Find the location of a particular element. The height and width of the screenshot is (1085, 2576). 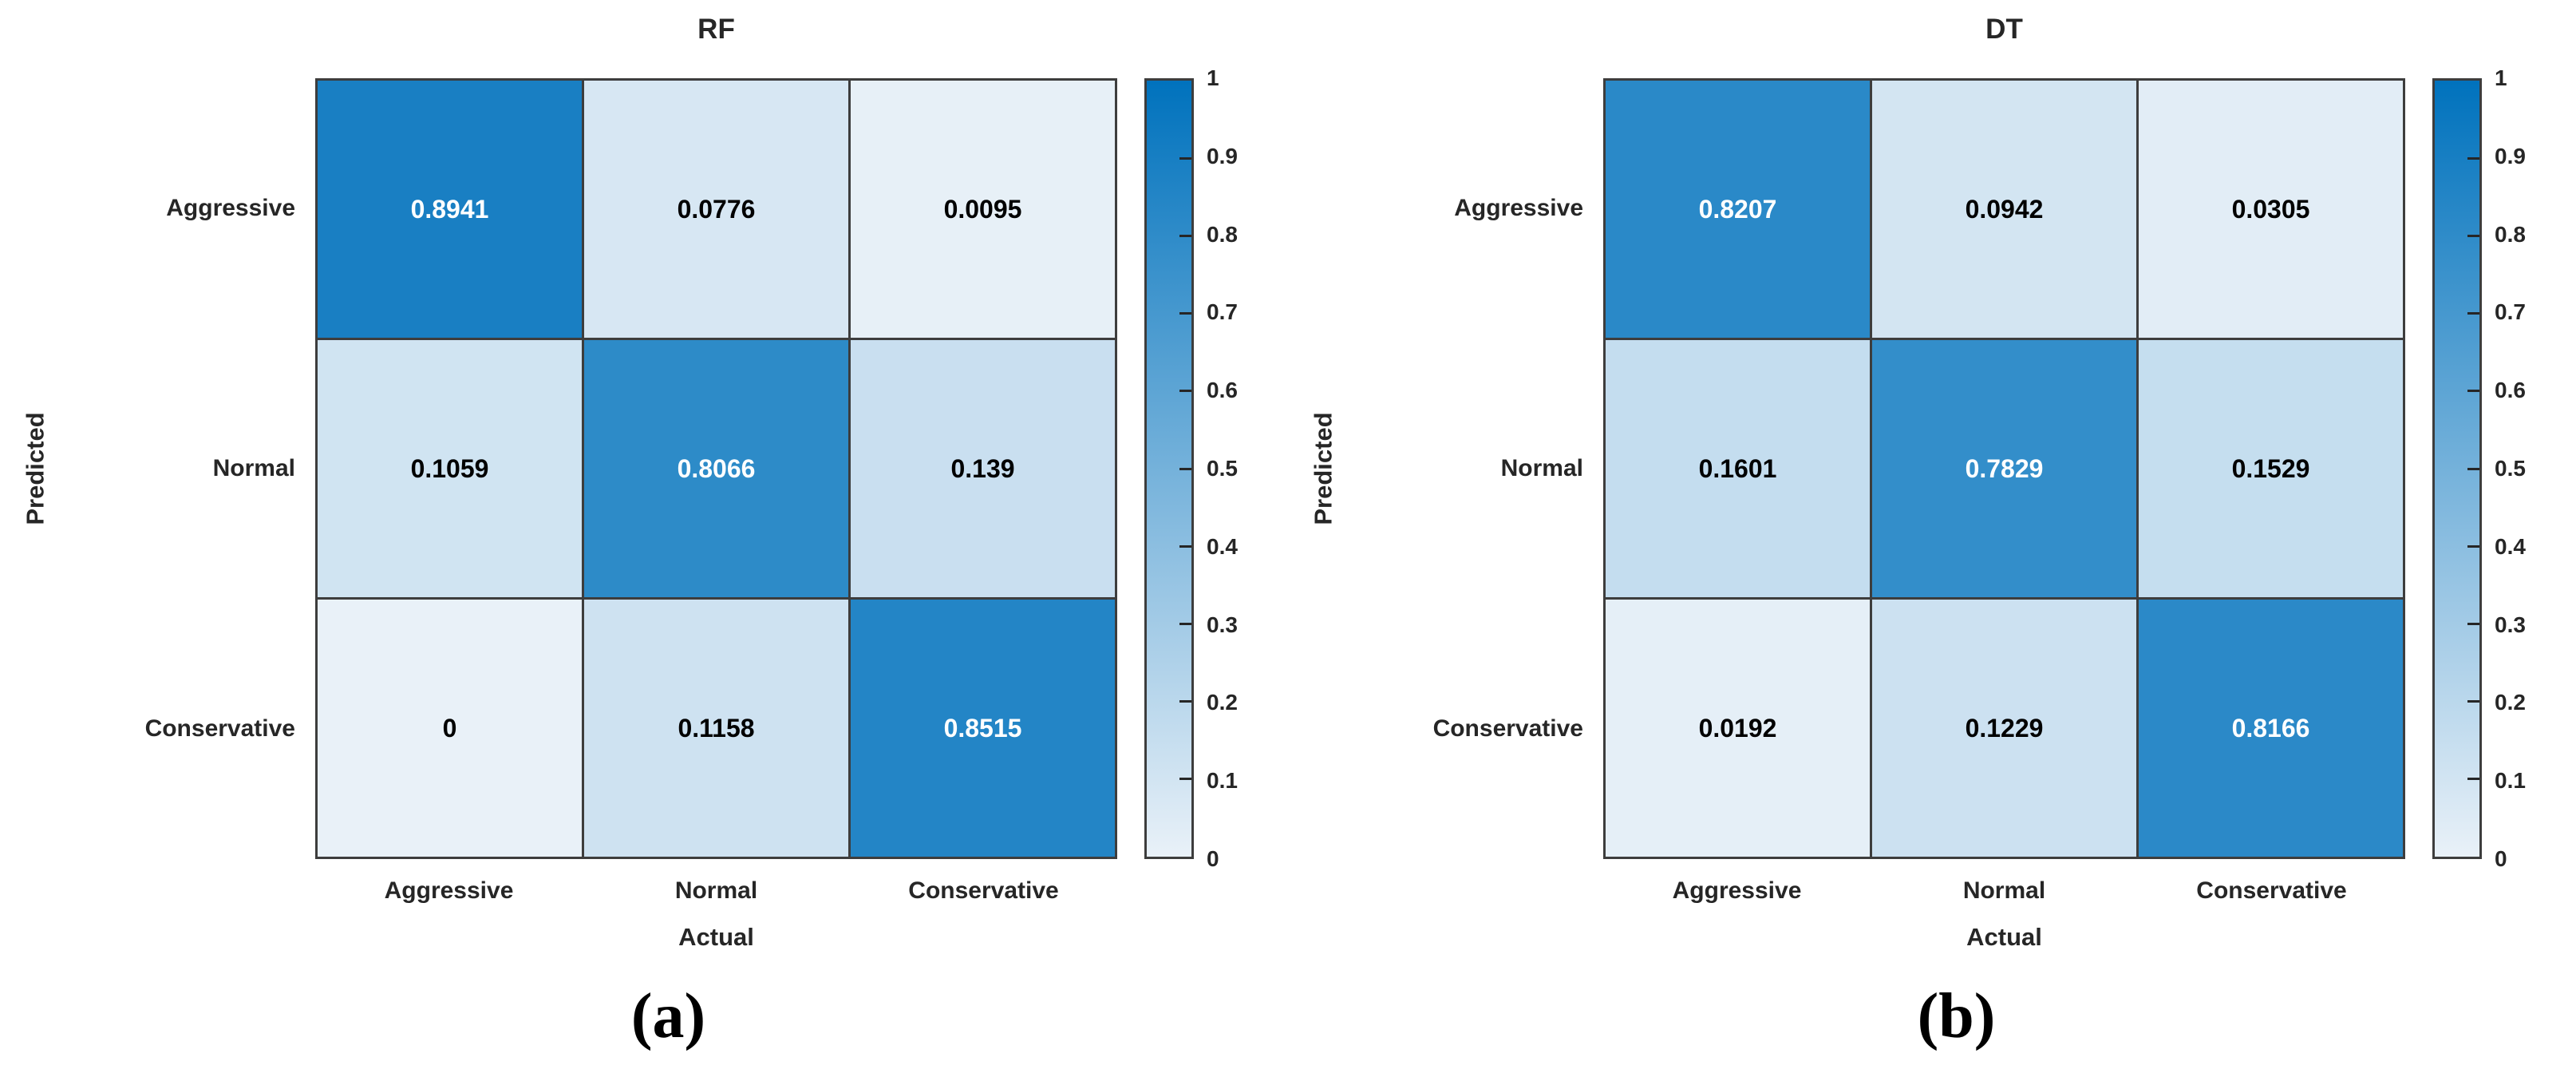

heatmap-cell: 0.1601 is located at coordinates (1738, 469).